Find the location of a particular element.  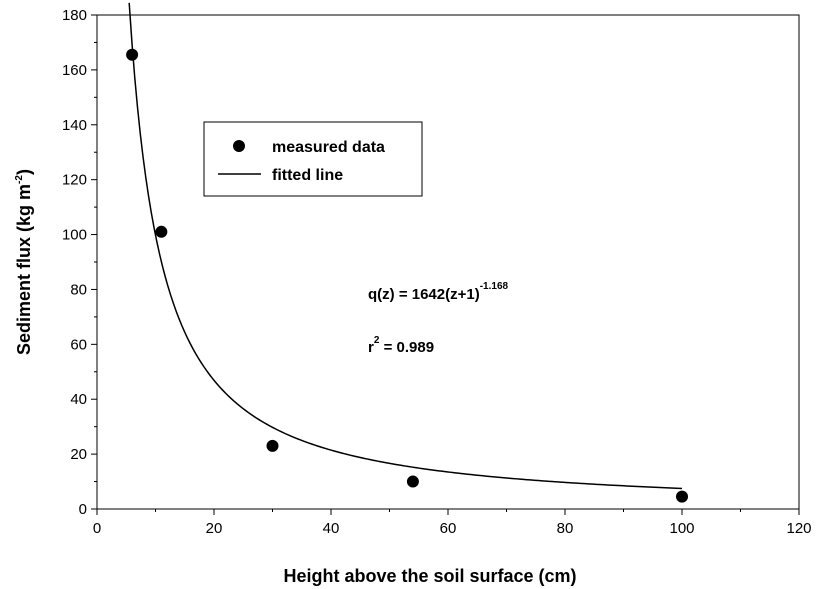

x-axis-title: Height above the soil surface (cm) is located at coordinates (429, 576).